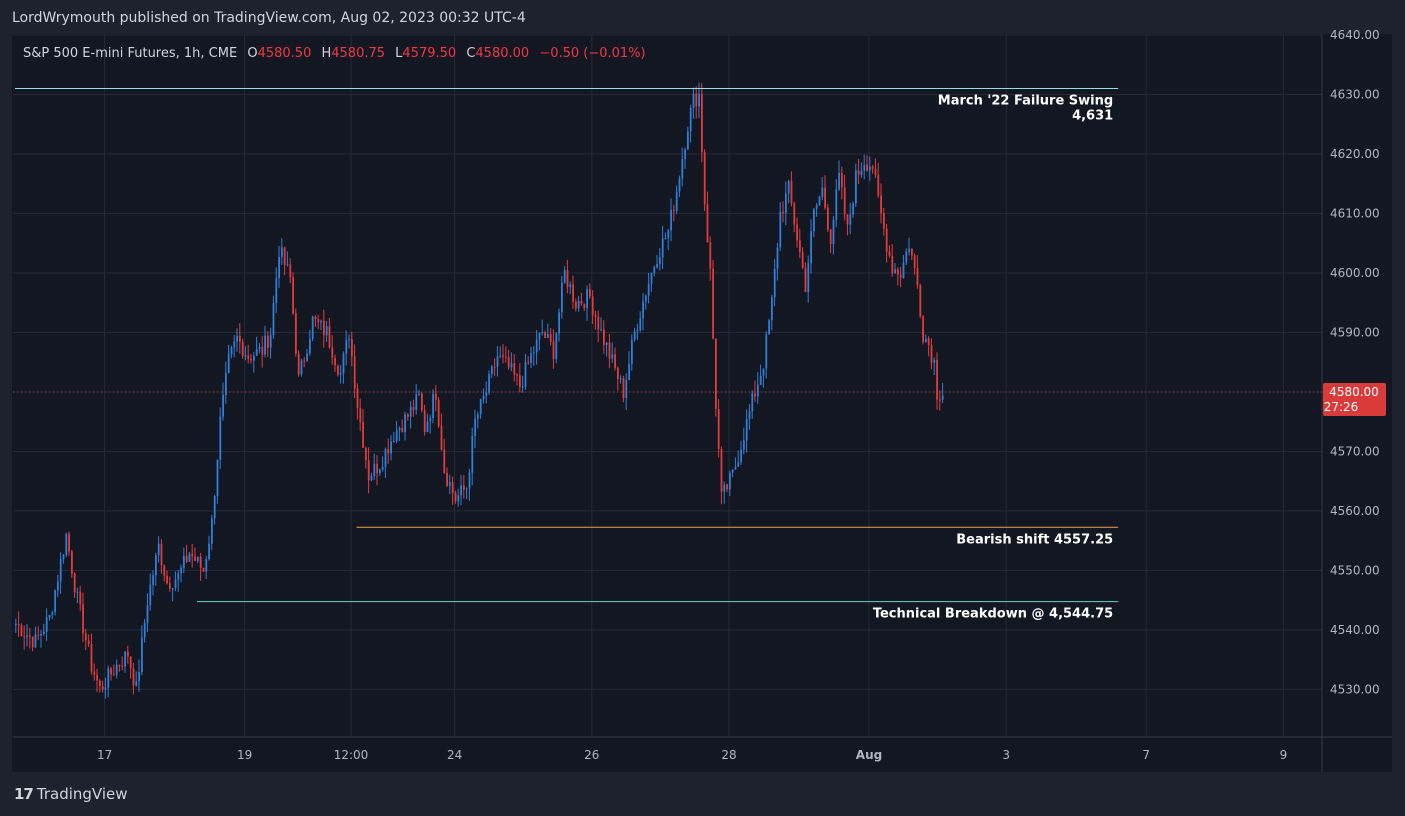 This screenshot has width=1405, height=816. What do you see at coordinates (71, 794) in the screenshot?
I see `tradingview-logo: 𝟭𝟳 TradingView` at bounding box center [71, 794].